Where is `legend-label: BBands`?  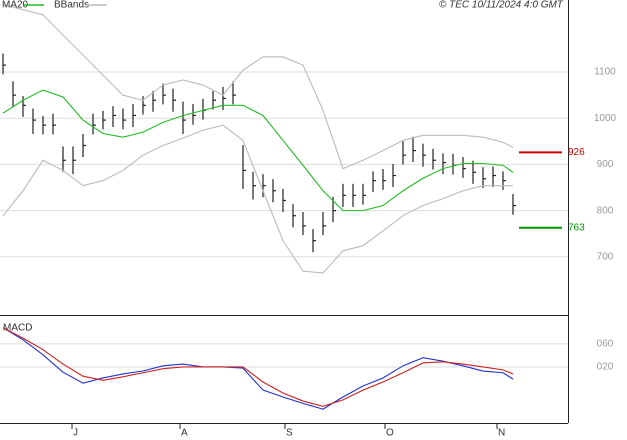
legend-label: BBands is located at coordinates (71, 5).